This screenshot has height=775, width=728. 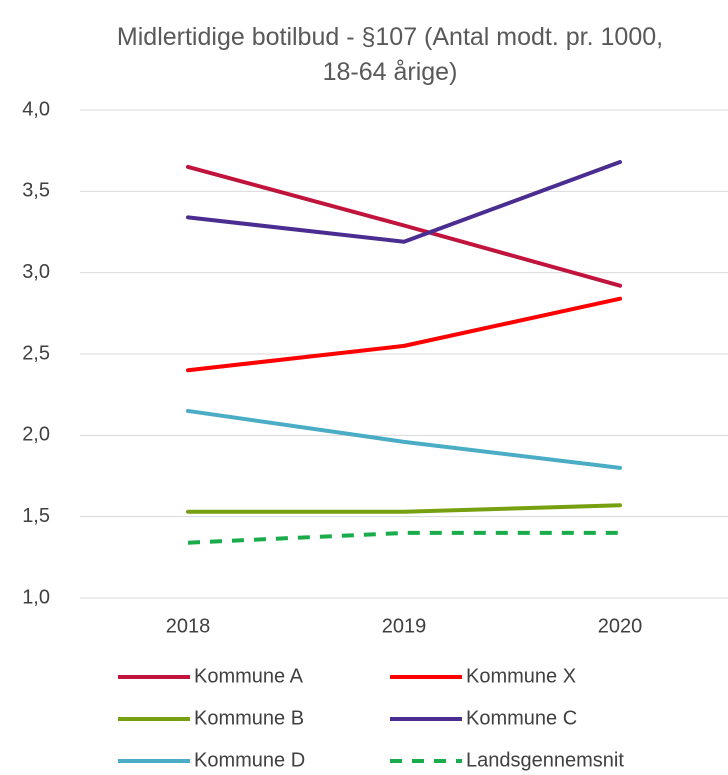 I want to click on y-tick-label: 2,5, so click(x=36, y=353).